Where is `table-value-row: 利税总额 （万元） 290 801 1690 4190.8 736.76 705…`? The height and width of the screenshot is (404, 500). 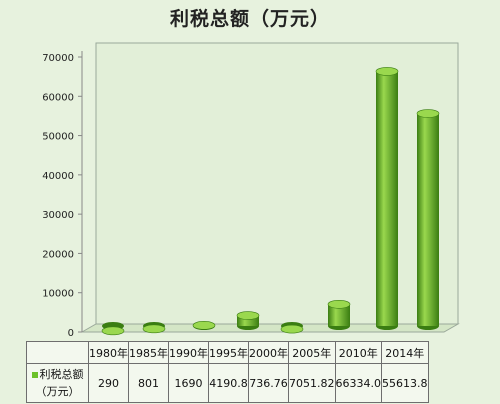
table-value-row: 利税总额 （万元） 290 801 1690 4190.8 736.76 705… is located at coordinates (227, 383).